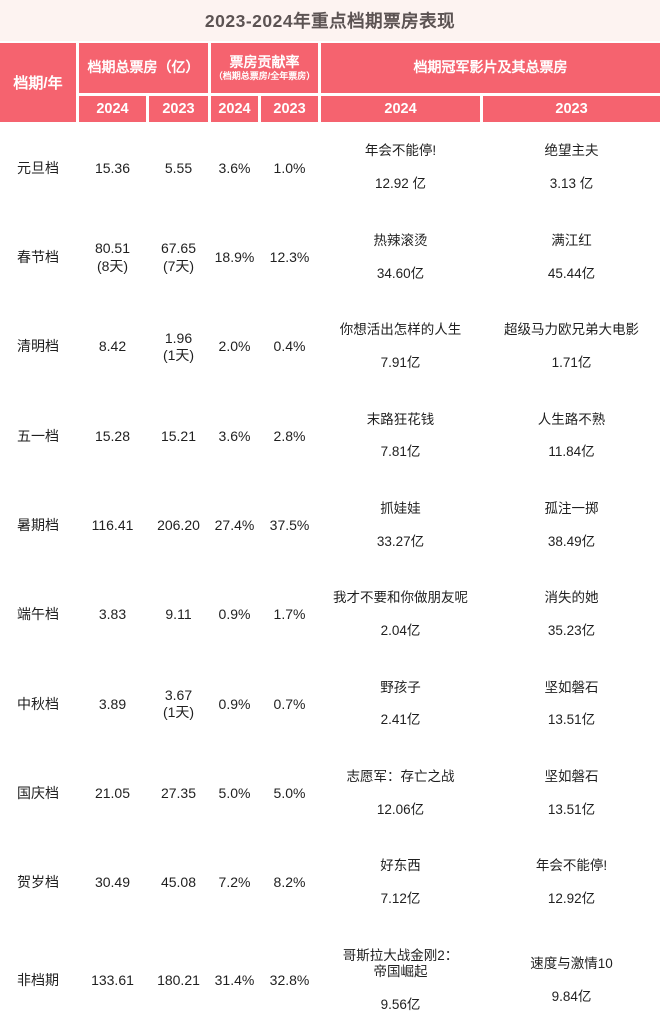  What do you see at coordinates (571, 980) in the screenshot?
I see `champion-2023-cell: 速度与激情10 9.84亿` at bounding box center [571, 980].